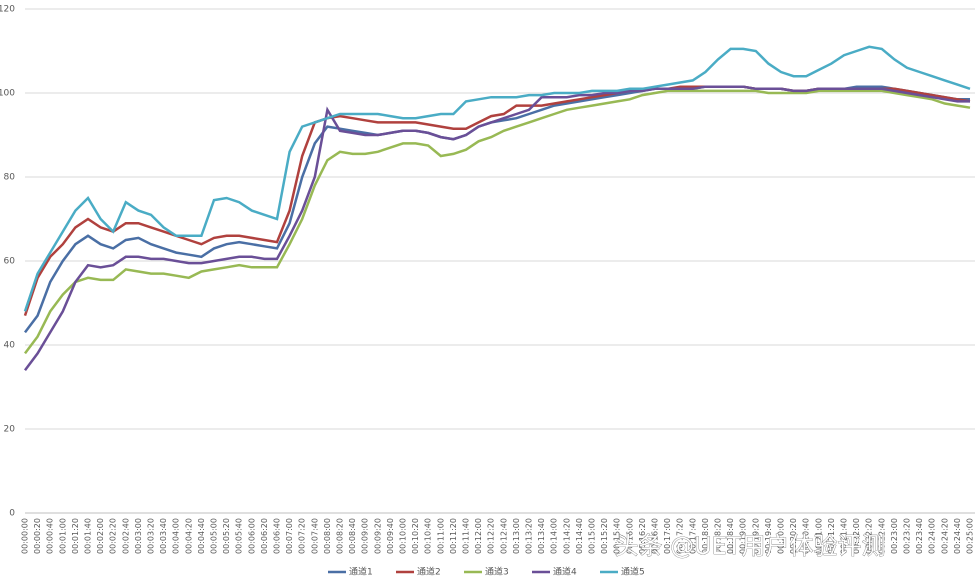 Image resolution: width=976 pixels, height=577 pixels. What do you see at coordinates (403, 536) in the screenshot?
I see `x-tick-label: 00:10:00` at bounding box center [403, 536].